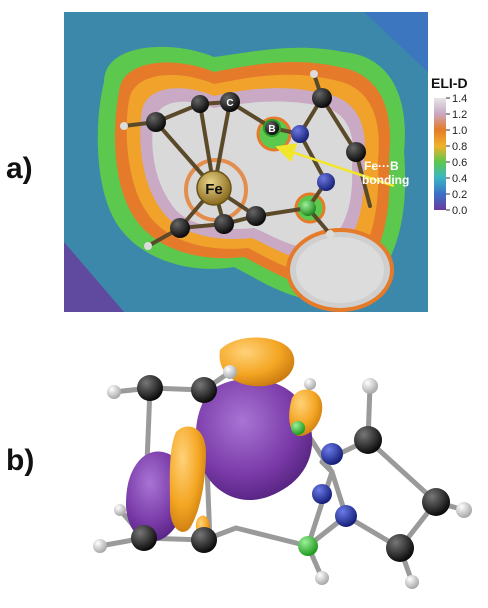 The image size is (488, 608). I want to click on colorbar-tick-label: 0.6, so click(459, 163).